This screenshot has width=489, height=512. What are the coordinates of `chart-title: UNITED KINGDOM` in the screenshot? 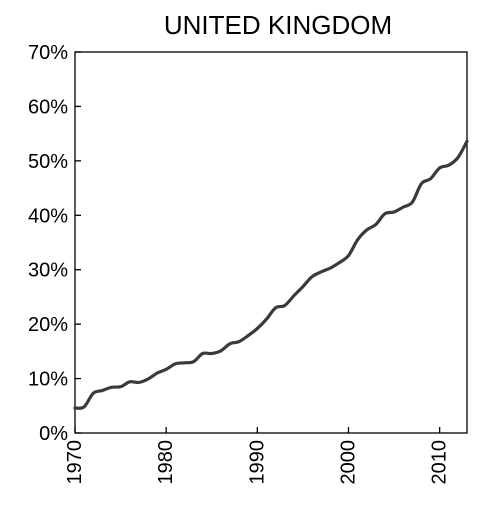 It's located at (278, 25).